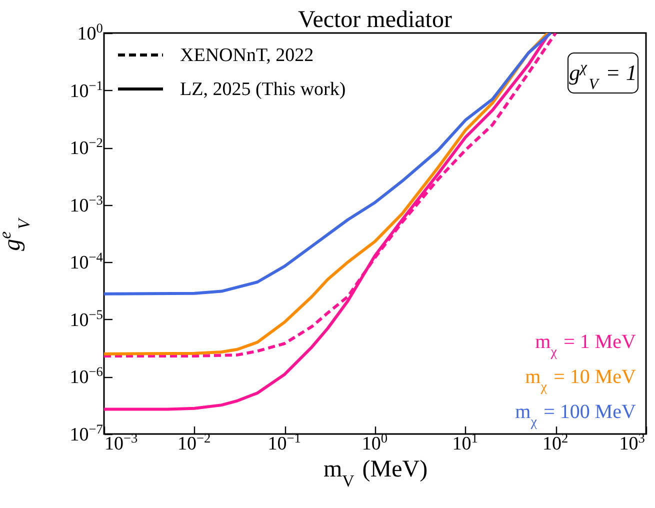  I want to click on annotation: g$^{χ}$$_{V}$ = 1, so click(603, 75).